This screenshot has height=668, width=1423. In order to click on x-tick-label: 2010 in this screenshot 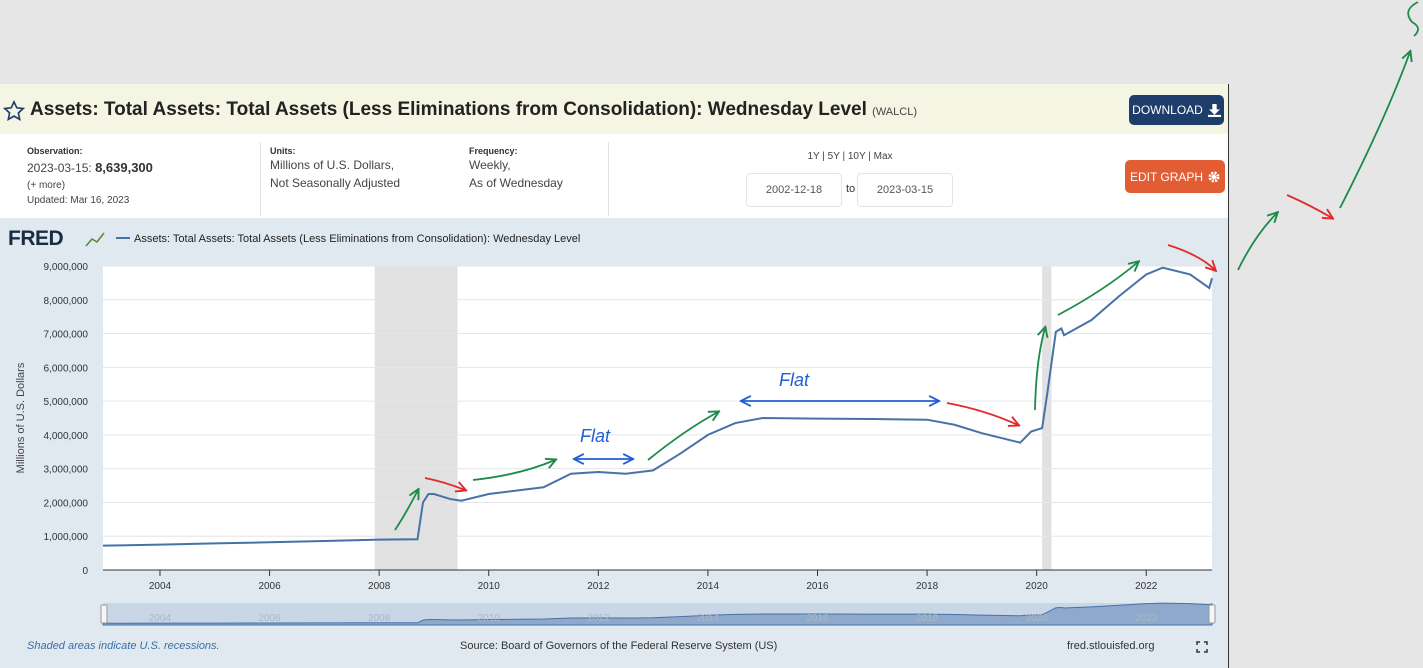, I will do `click(489, 586)`.